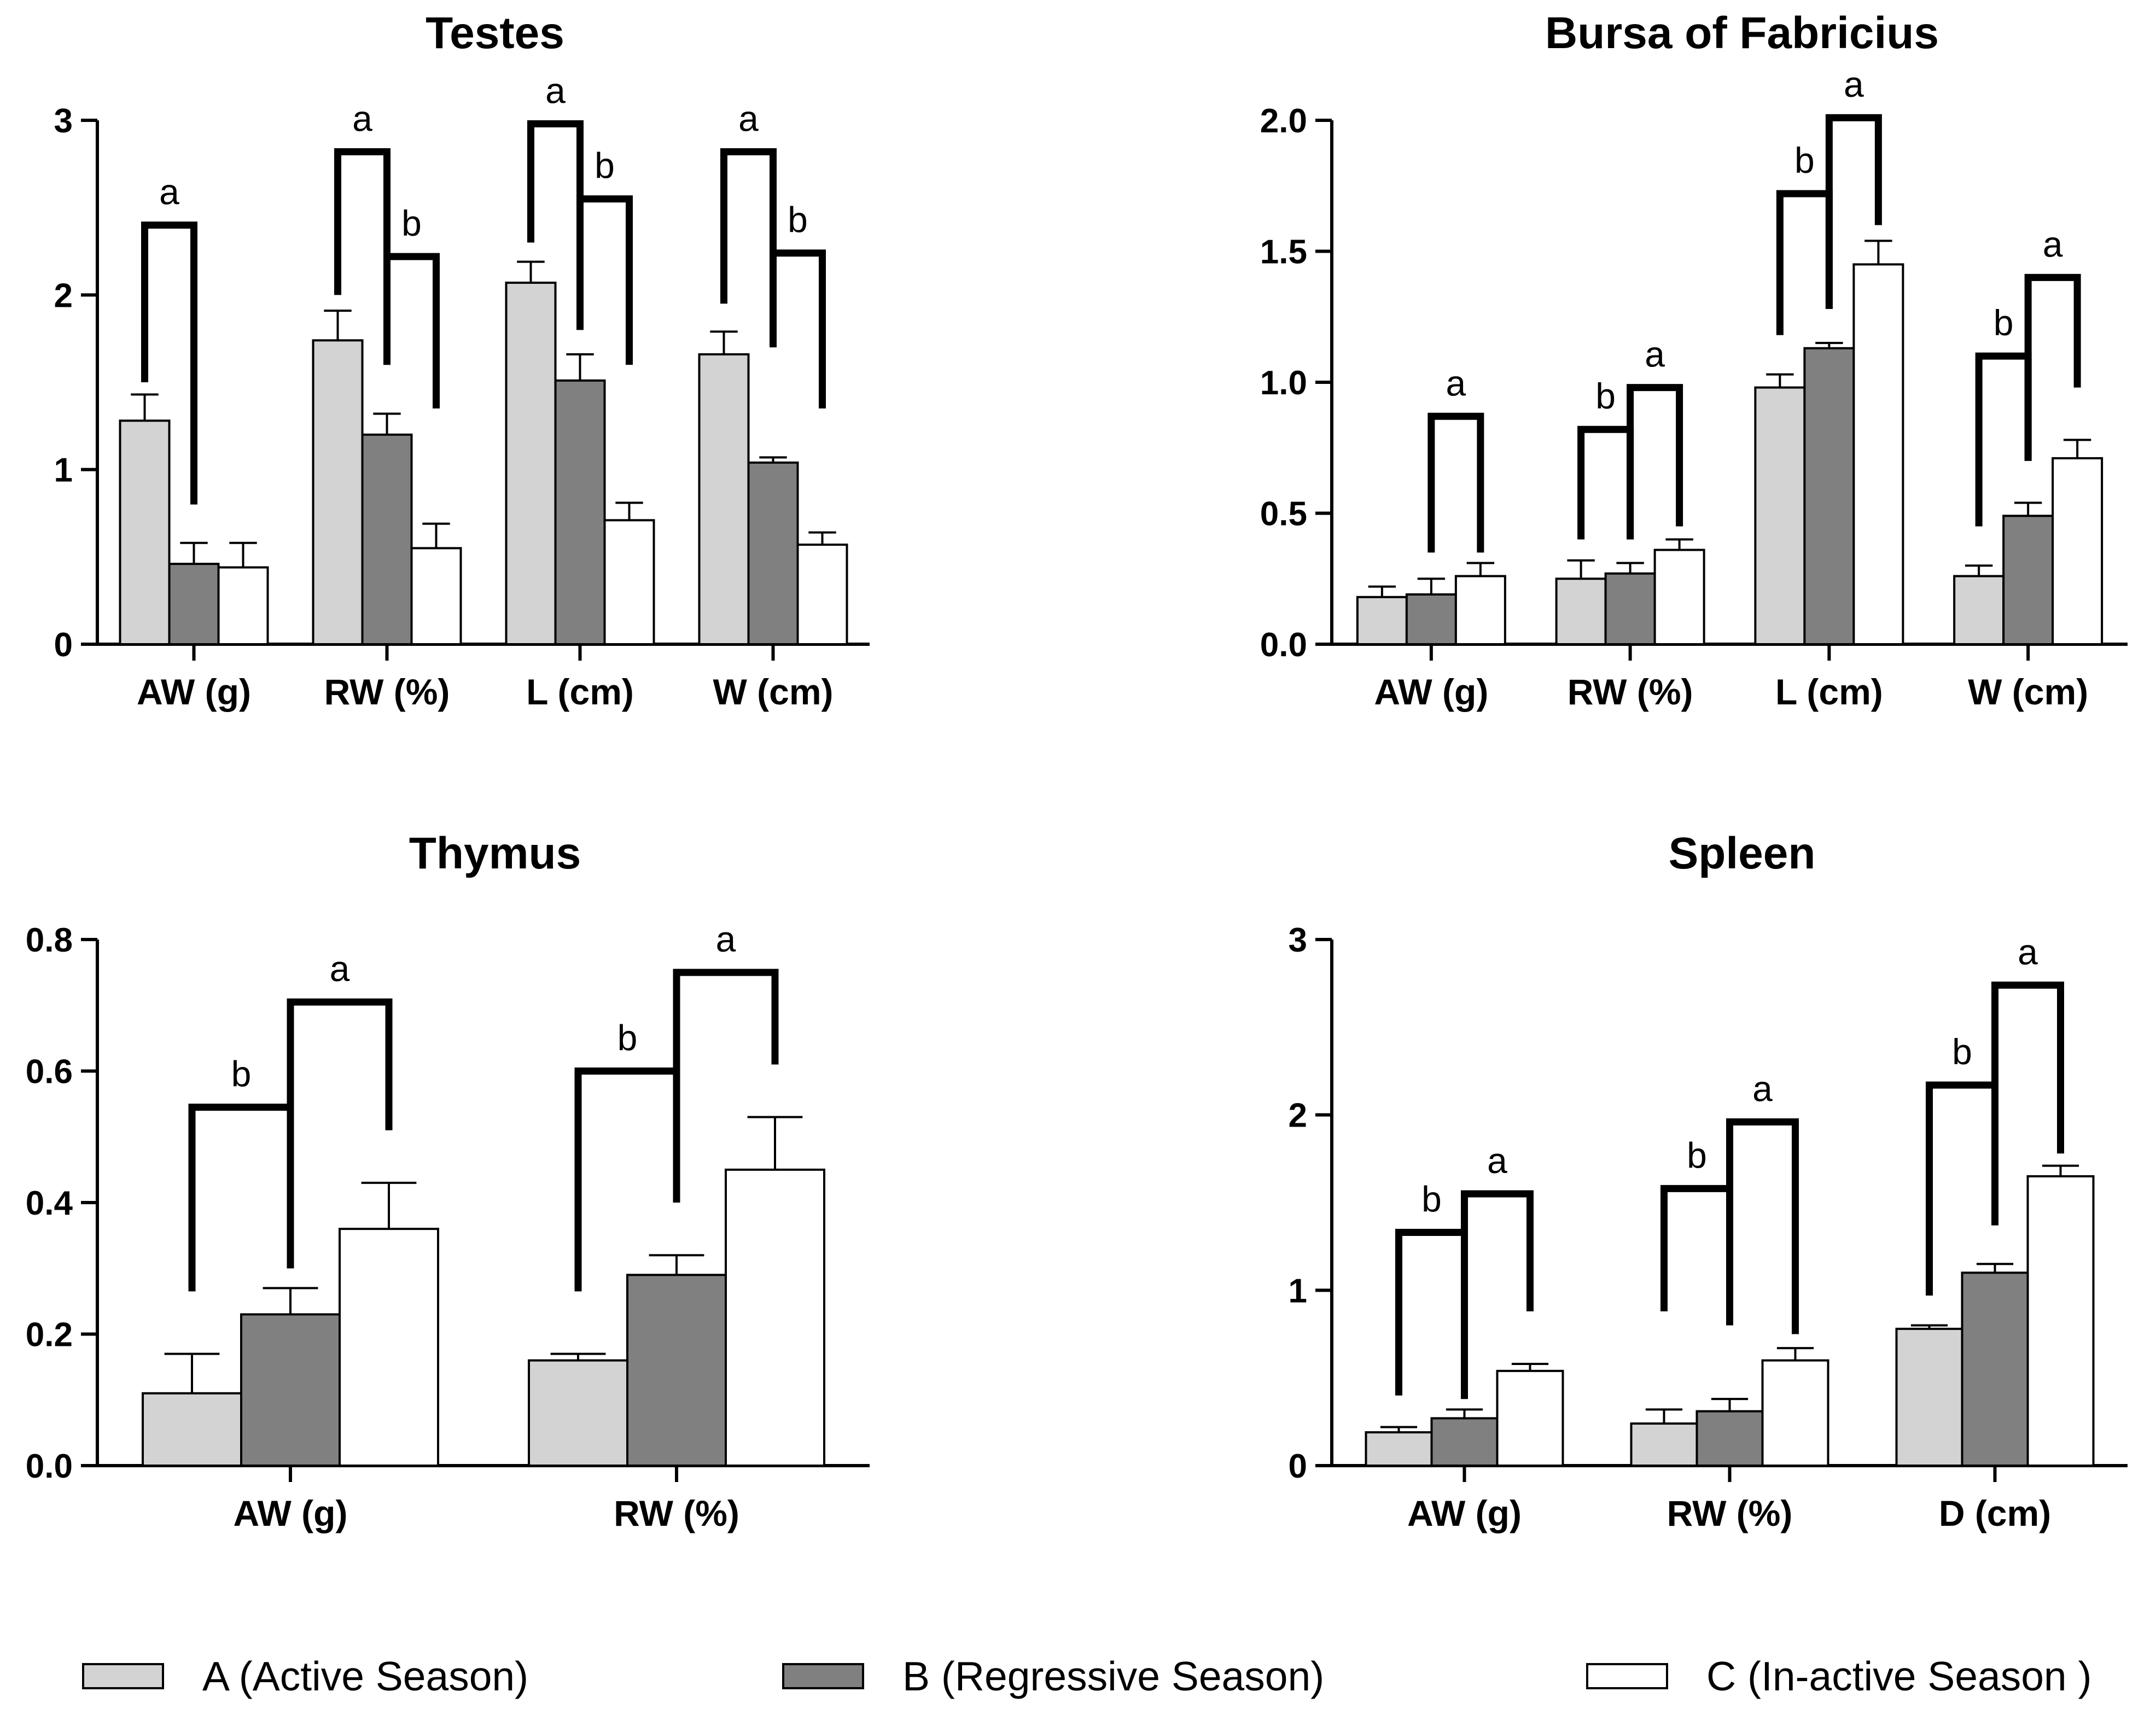  What do you see at coordinates (49, 940) in the screenshot?
I see `y-tick-label: 0.8` at bounding box center [49, 940].